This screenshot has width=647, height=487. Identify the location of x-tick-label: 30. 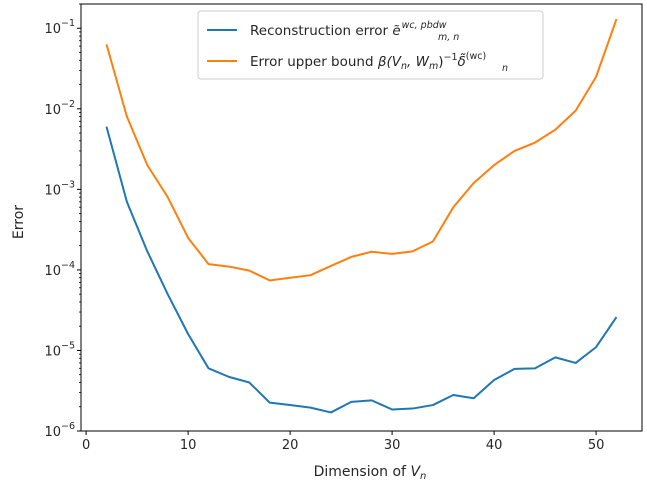
(392, 445).